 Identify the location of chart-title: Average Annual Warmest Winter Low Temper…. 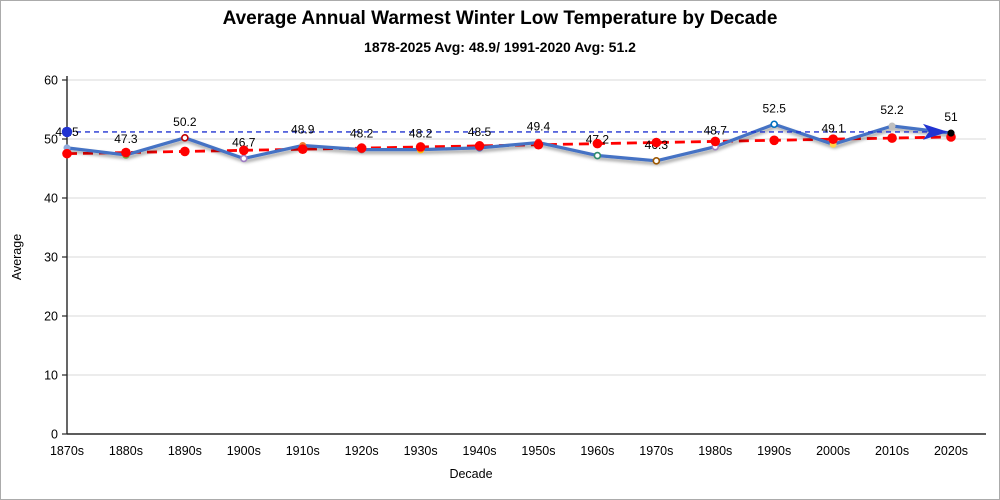
(500, 18).